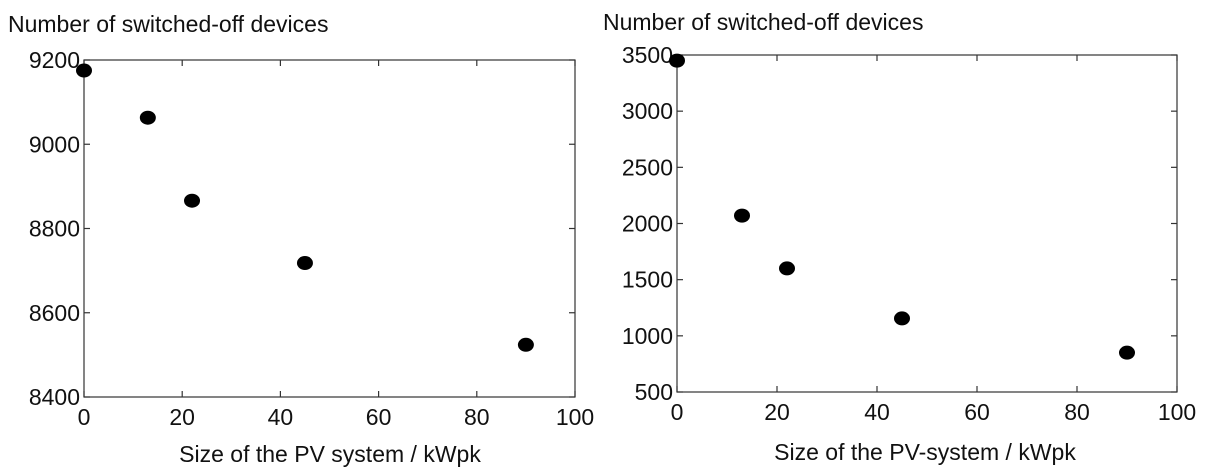 The image size is (1213, 475). I want to click on y-tick-label: 500, so click(654, 392).